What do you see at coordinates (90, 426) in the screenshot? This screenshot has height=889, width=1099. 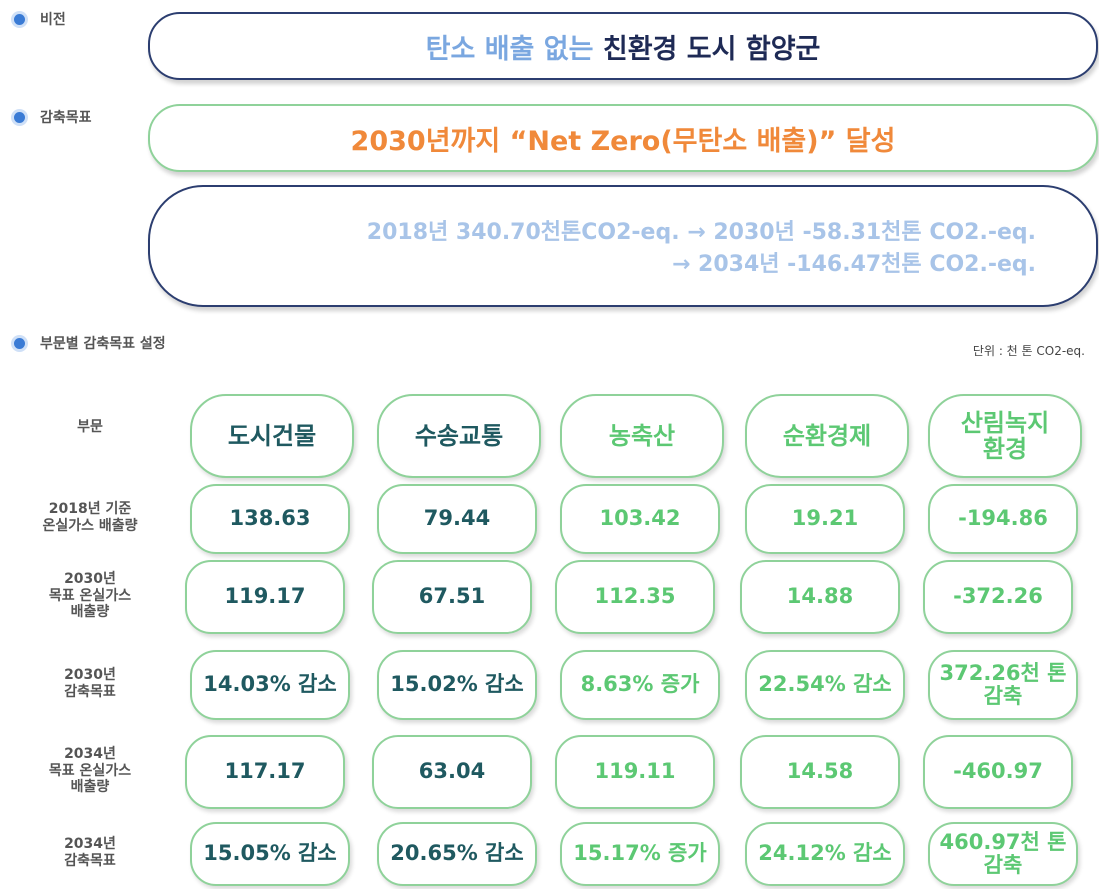 I see `corner-label: 부문` at bounding box center [90, 426].